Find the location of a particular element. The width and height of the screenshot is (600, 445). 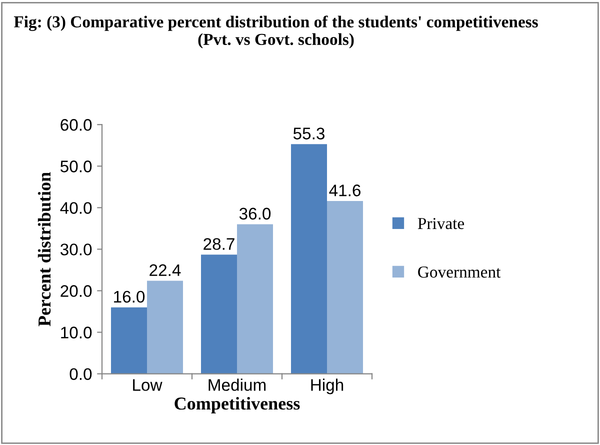

data-label: 28.7 is located at coordinates (219, 244).